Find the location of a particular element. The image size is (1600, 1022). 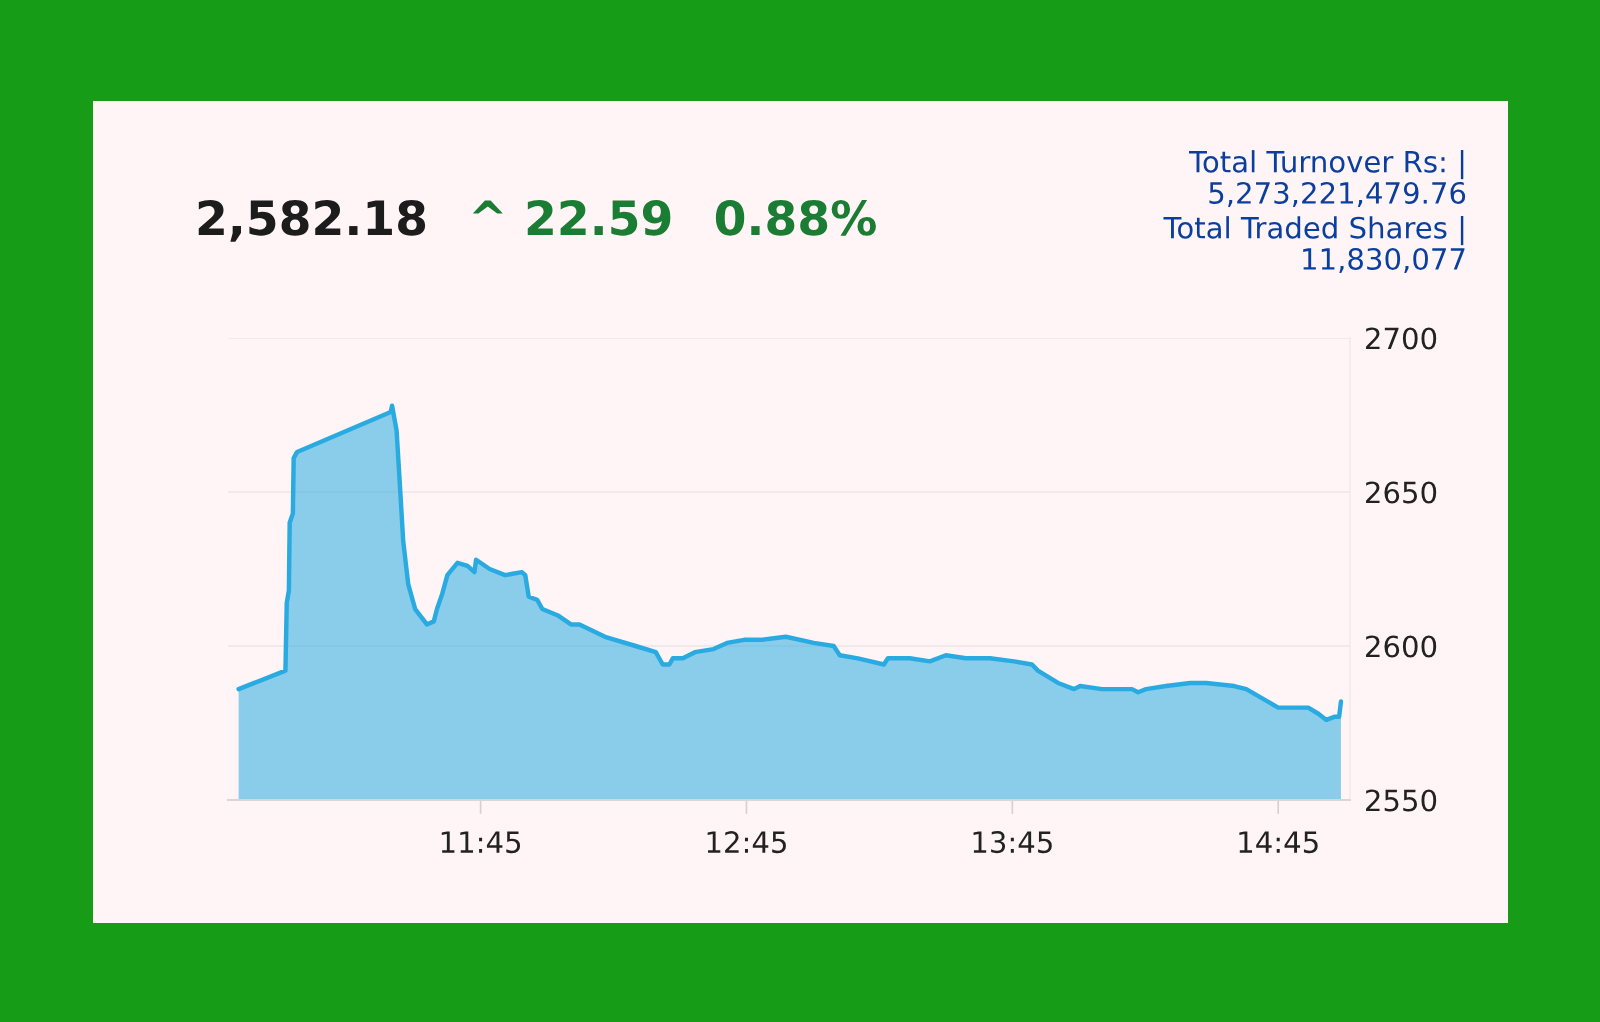

y-tick-label: 2550 is located at coordinates (1401, 800).